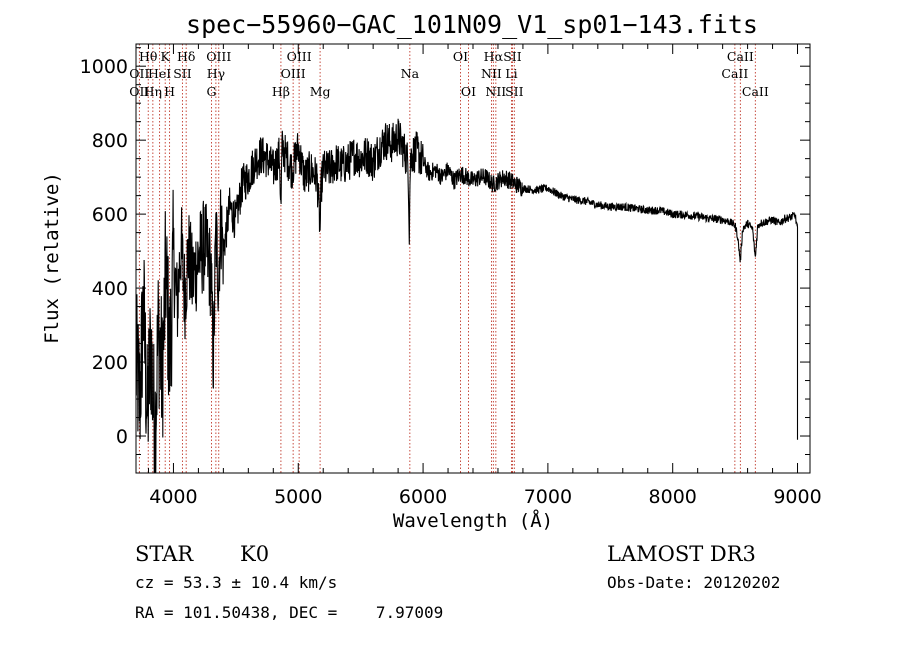  Describe the element at coordinates (289, 612) in the screenshot. I see `ra-dec-coordinates: RA = 101.50438, DEC = 7.97009` at that location.